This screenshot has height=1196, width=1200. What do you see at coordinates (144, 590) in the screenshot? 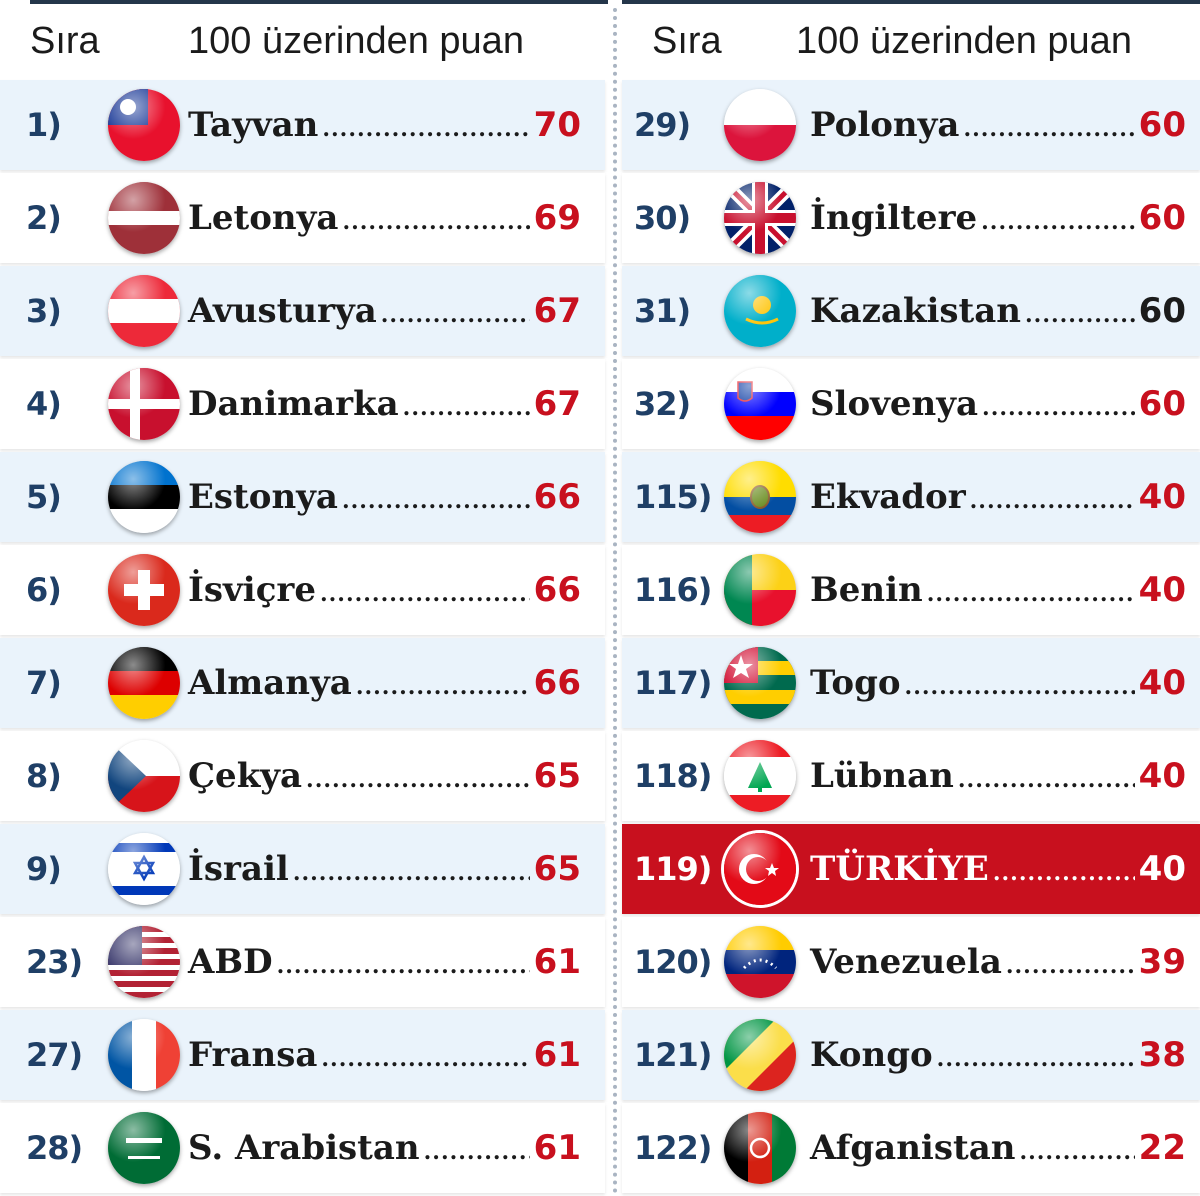
I see `switzerland-flag` at bounding box center [144, 590].